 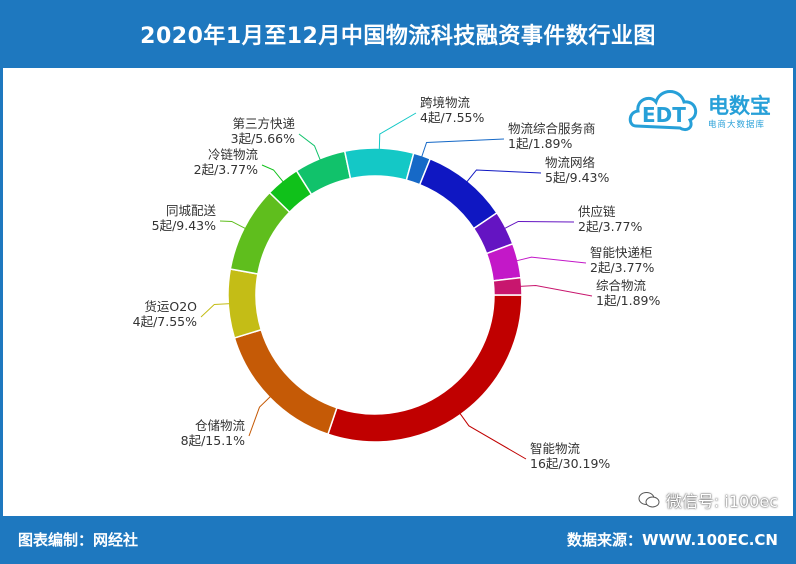 I want to click on slice-label-value: 8起/15.1%, so click(x=213, y=440).